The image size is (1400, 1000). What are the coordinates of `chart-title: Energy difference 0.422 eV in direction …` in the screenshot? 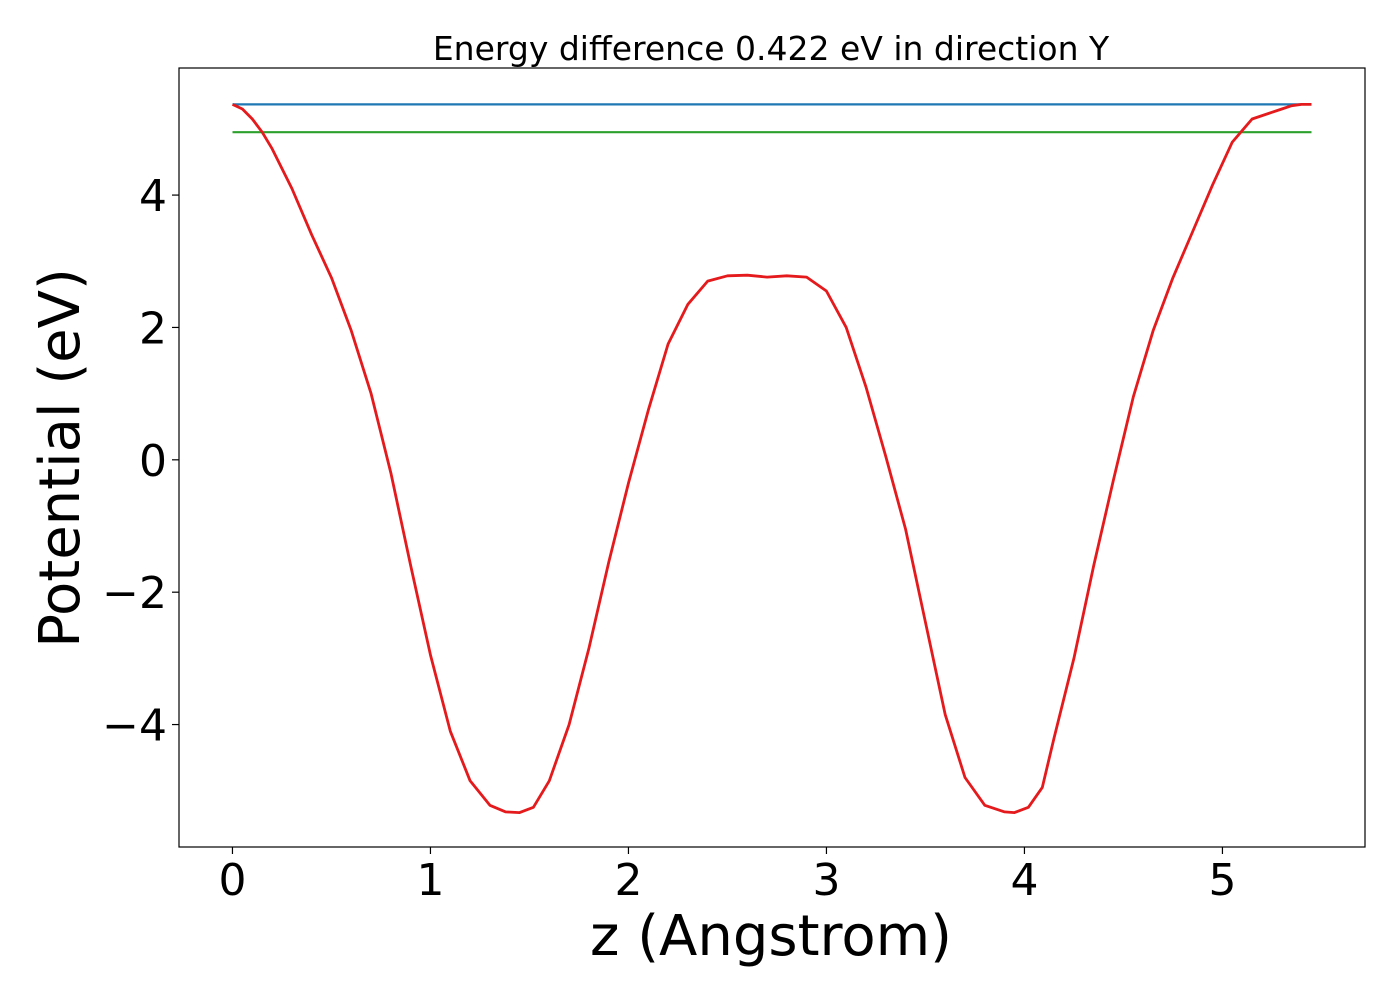 It's located at (771, 48).